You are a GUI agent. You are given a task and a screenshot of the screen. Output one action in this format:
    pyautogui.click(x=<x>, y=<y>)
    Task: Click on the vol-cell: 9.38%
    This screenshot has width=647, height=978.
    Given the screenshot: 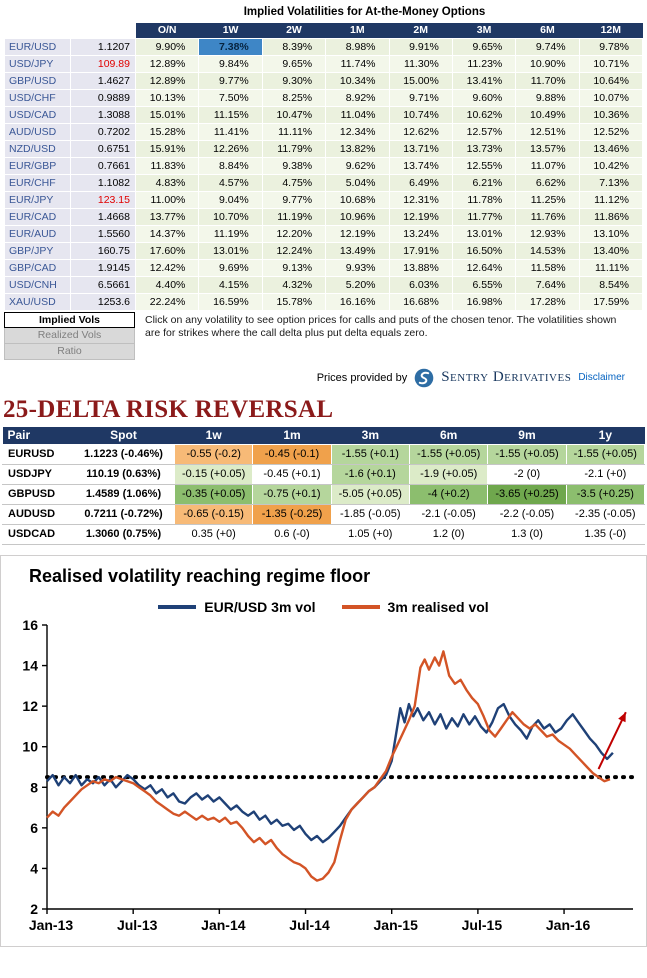 What is the action you would take?
    pyautogui.click(x=294, y=165)
    